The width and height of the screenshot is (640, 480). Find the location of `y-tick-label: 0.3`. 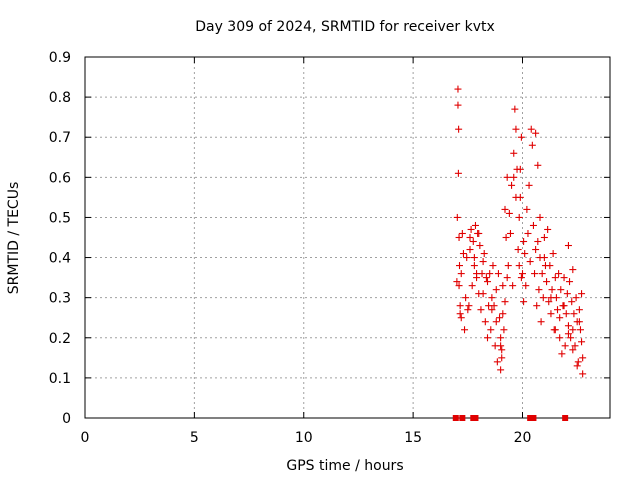

y-tick-label: 0.3 is located at coordinates (60, 299).